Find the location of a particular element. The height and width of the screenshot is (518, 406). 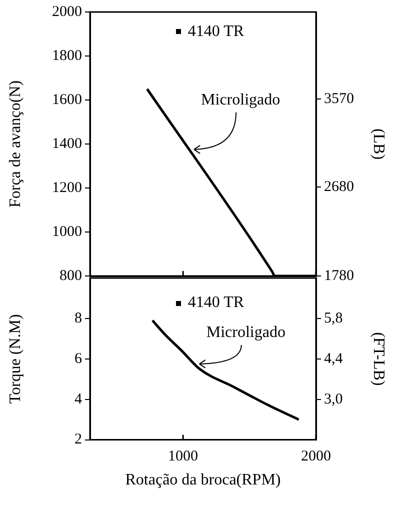

y-tick-label: 800 is located at coordinates (71, 276).